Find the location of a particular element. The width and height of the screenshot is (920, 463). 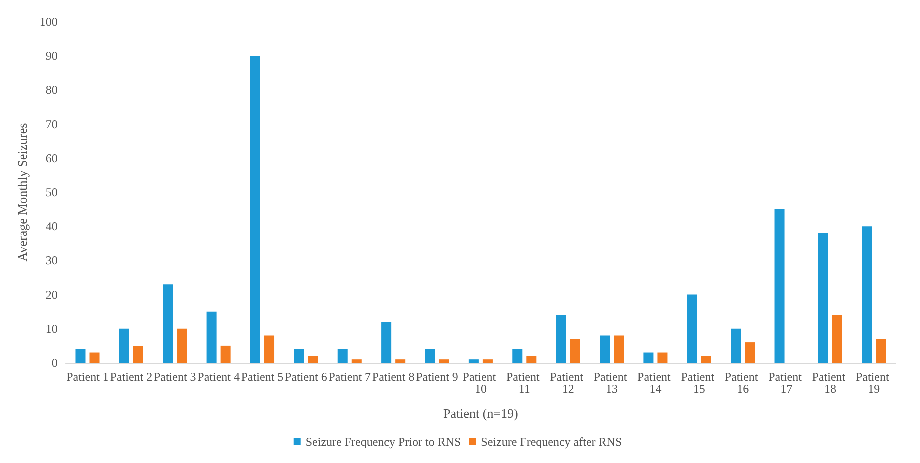

x-tick-label: Patient 14 is located at coordinates (656, 383).